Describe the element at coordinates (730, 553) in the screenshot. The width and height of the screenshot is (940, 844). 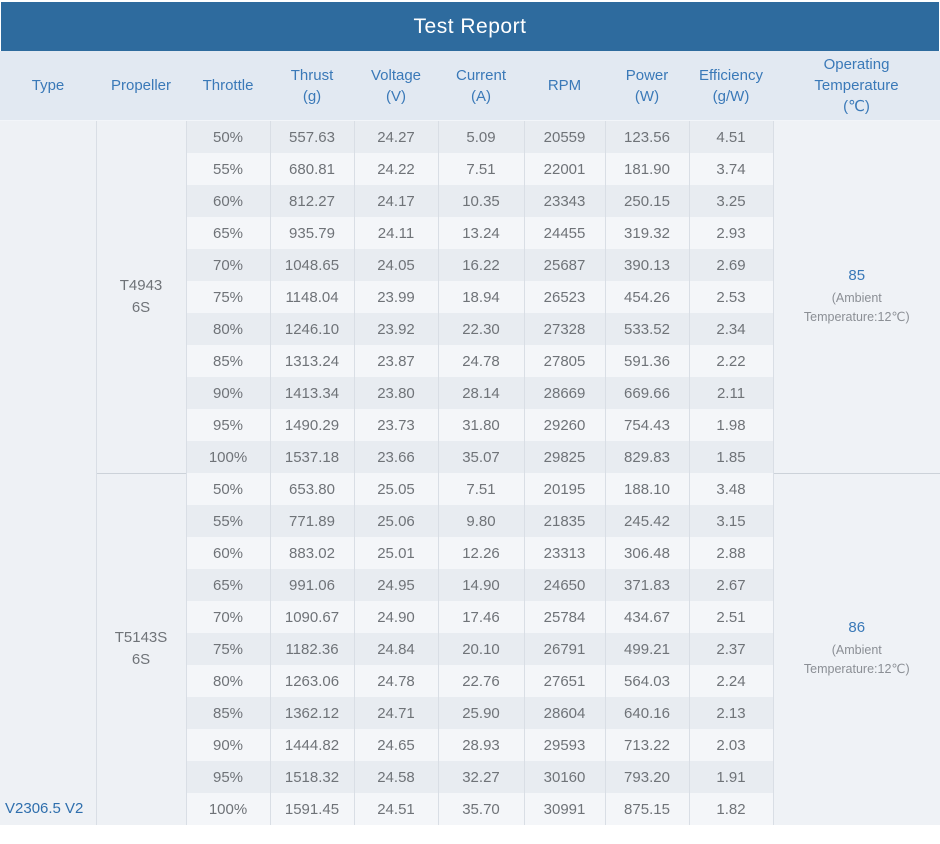
I see `cell-efficiency: 2.88` at that location.